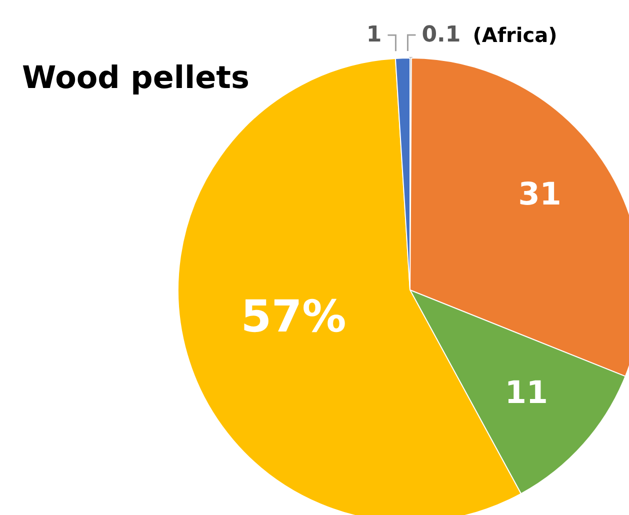  What do you see at coordinates (136, 78) in the screenshot?
I see `text: Wood pellets` at bounding box center [136, 78].